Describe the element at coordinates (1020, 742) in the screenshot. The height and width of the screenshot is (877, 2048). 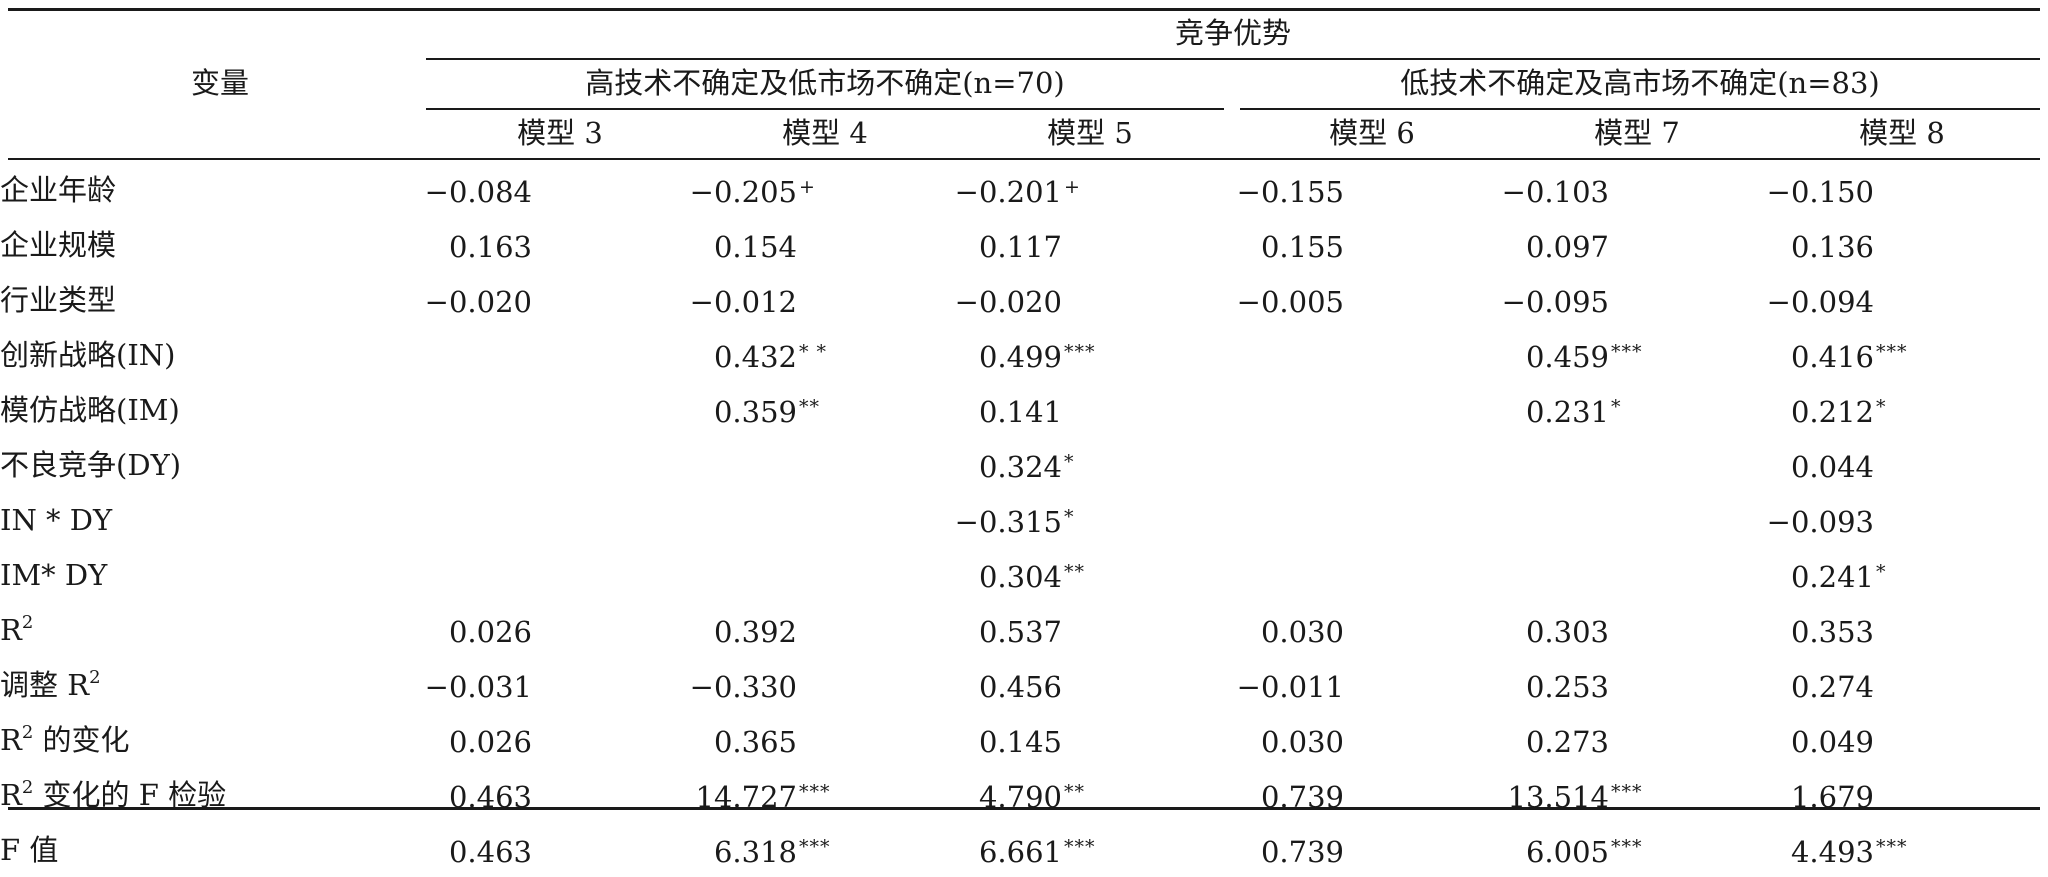
I see `coef-cell: 0.145` at that location.